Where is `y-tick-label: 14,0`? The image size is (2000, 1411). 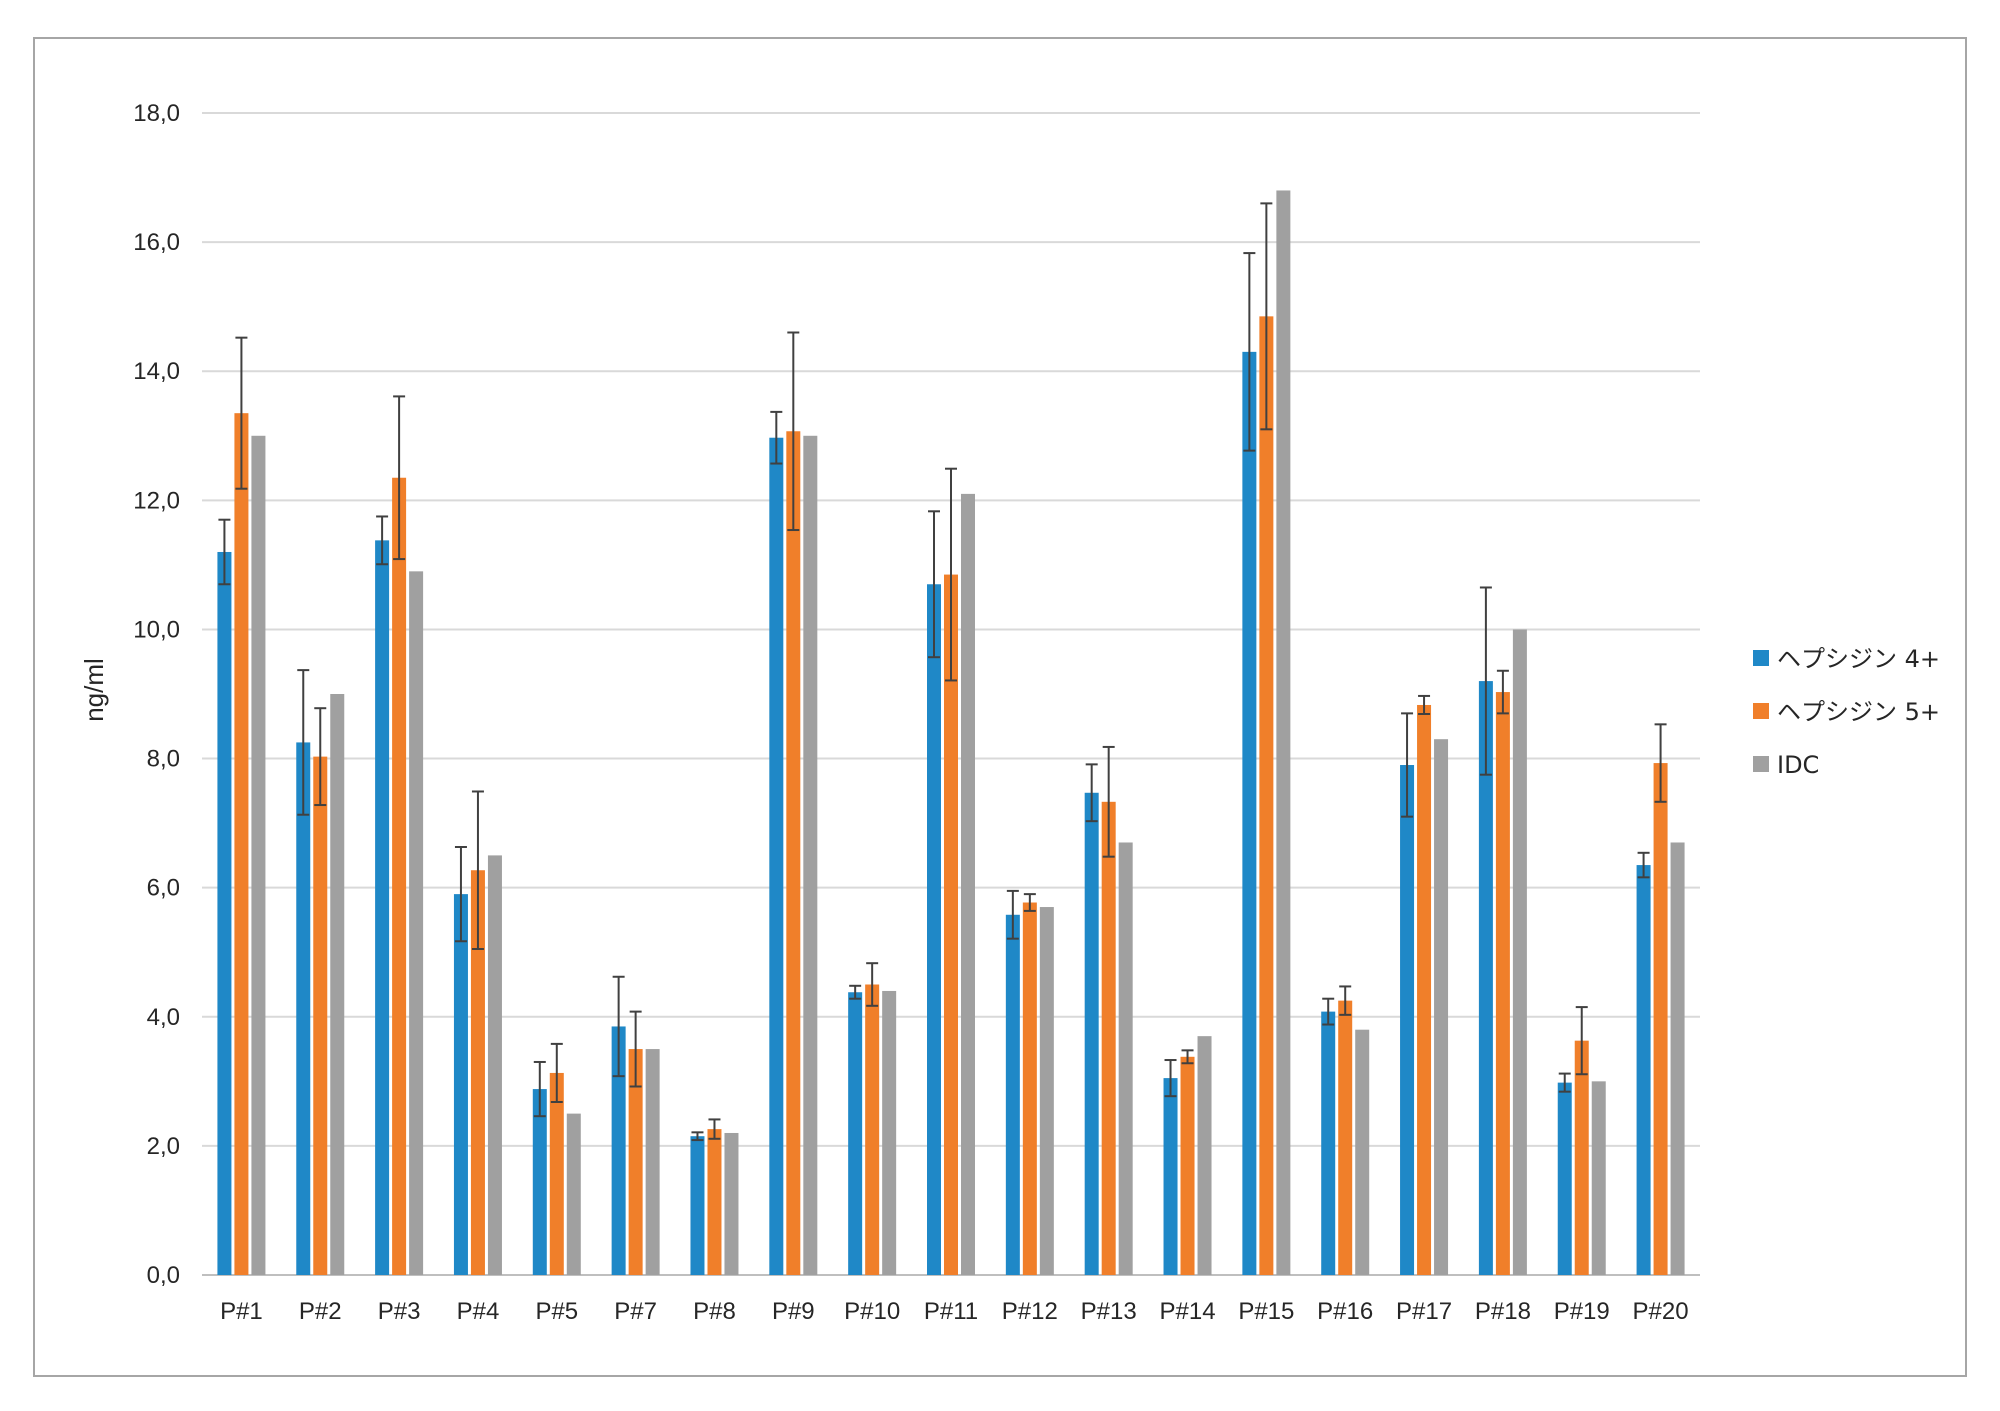
y-tick-label: 14,0 is located at coordinates (156, 371).